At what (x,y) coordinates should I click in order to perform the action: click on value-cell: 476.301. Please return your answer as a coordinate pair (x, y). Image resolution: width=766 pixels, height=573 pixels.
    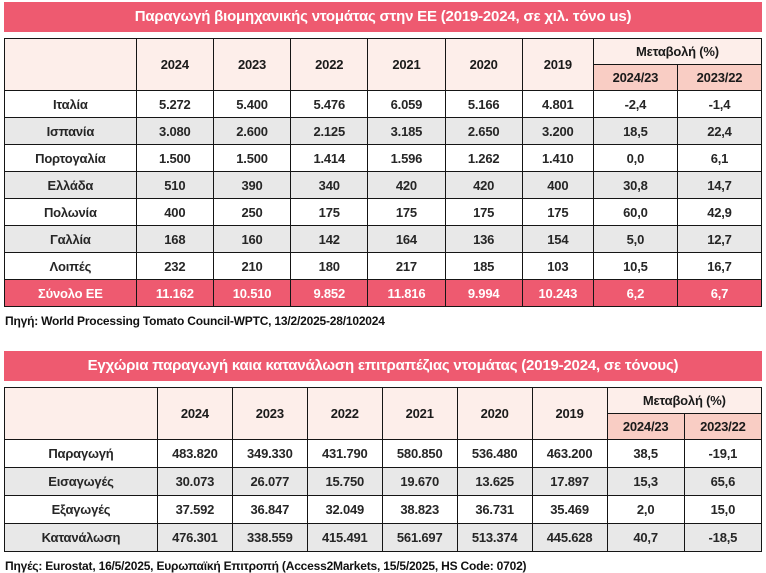
    Looking at the image, I should click on (194, 537).